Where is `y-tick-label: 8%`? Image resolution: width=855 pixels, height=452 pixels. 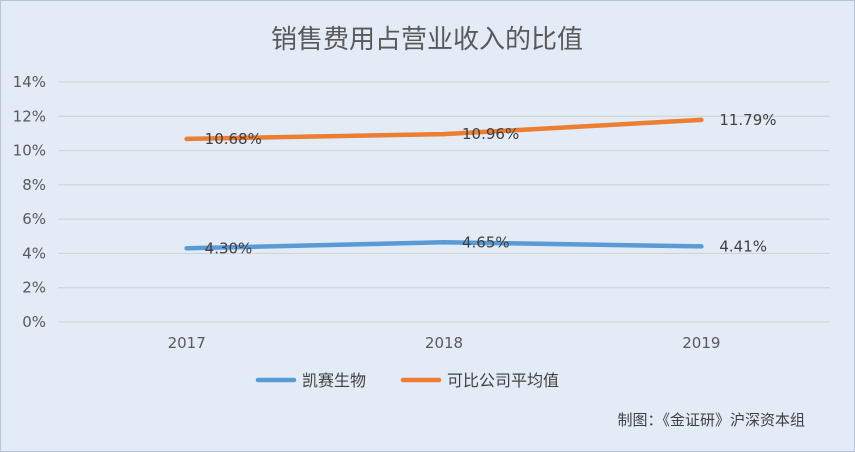
y-tick-label: 8% is located at coordinates (34, 185).